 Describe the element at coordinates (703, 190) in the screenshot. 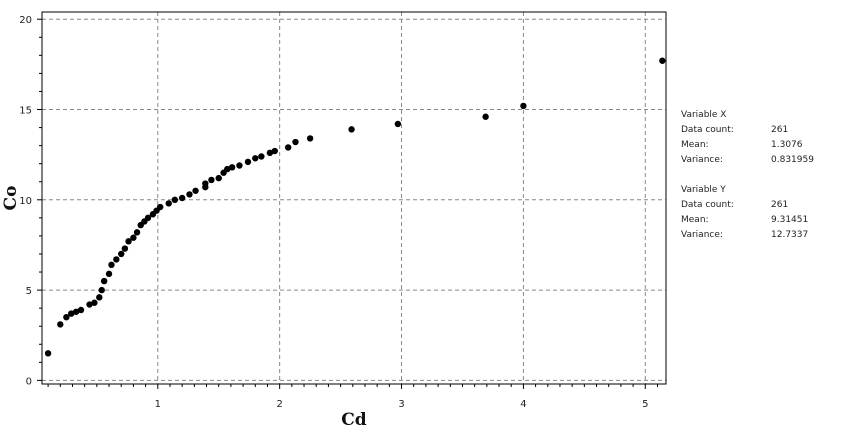

I see `variable-y-heading: Variable Y` at that location.